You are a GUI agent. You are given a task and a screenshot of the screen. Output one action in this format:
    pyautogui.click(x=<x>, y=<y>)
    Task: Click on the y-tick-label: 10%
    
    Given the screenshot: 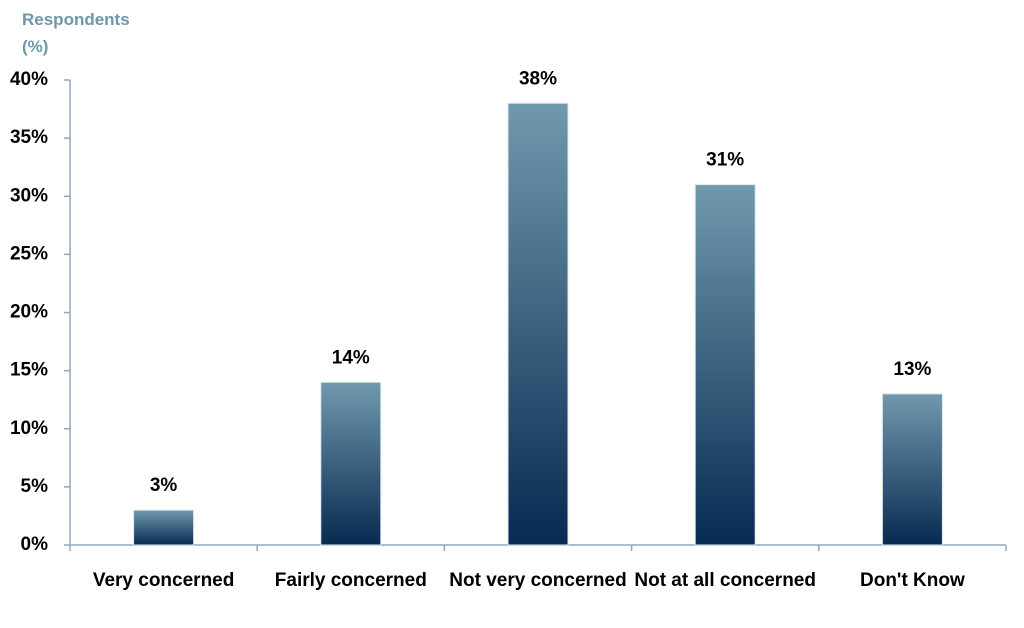 What is the action you would take?
    pyautogui.click(x=29, y=428)
    